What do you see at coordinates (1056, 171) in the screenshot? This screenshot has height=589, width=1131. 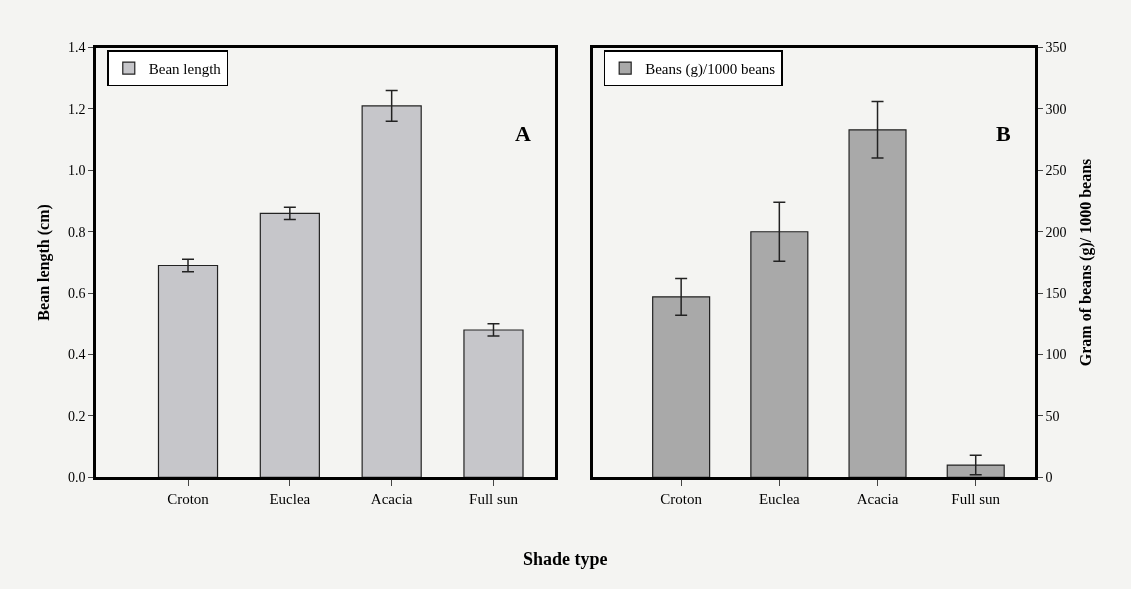 I see `y-tick-label: 250` at bounding box center [1056, 171].